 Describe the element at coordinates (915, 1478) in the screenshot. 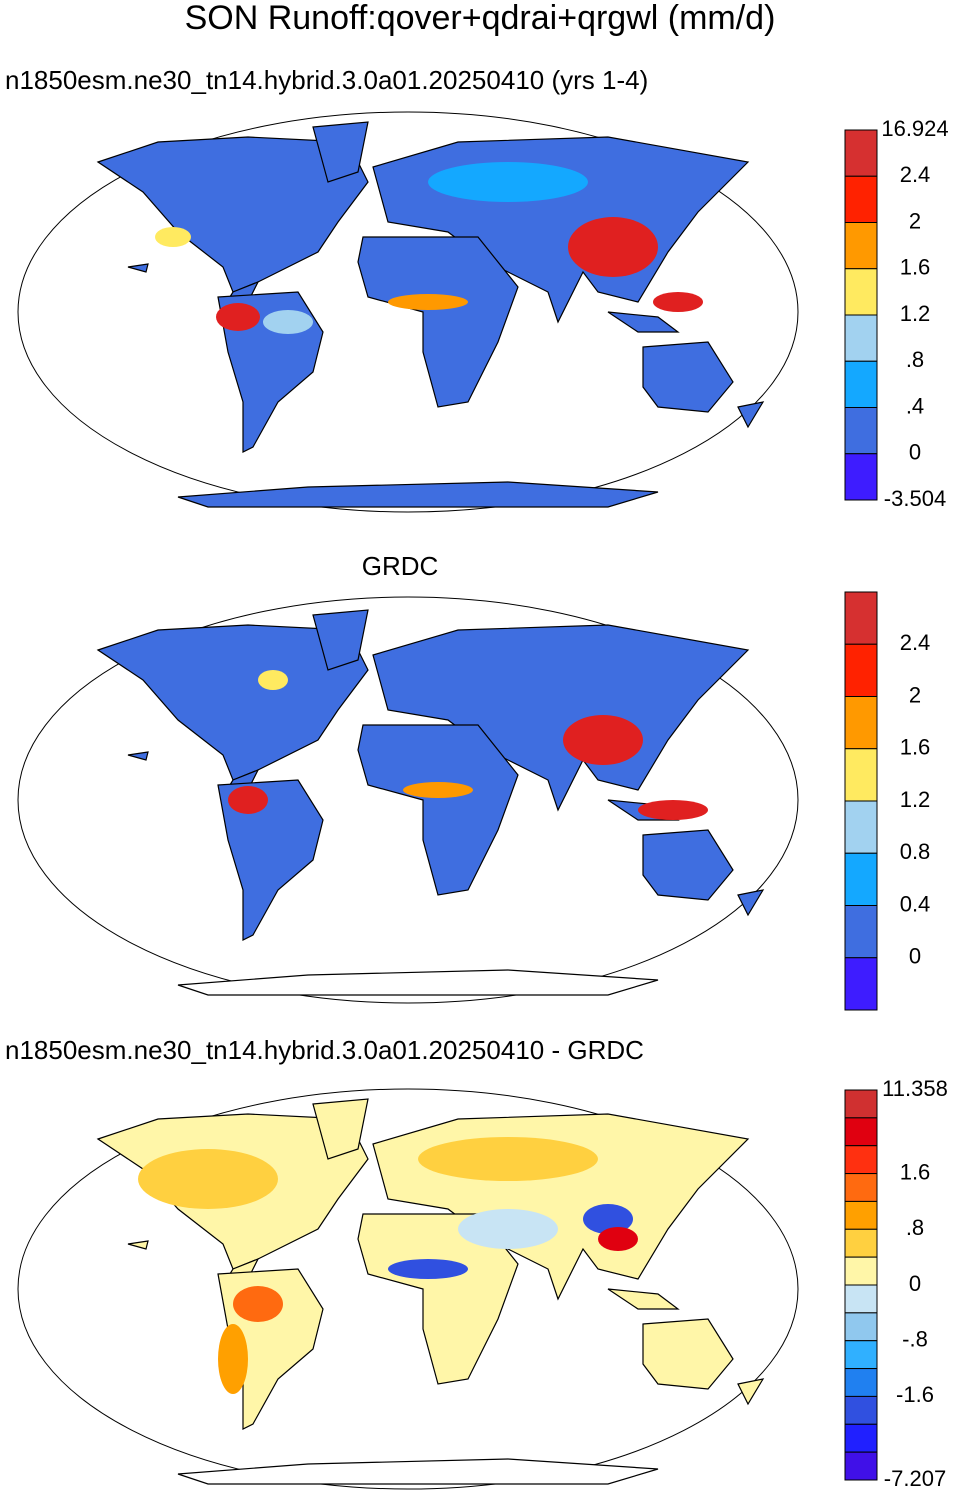

I see `colorbar-label: -7.207` at that location.